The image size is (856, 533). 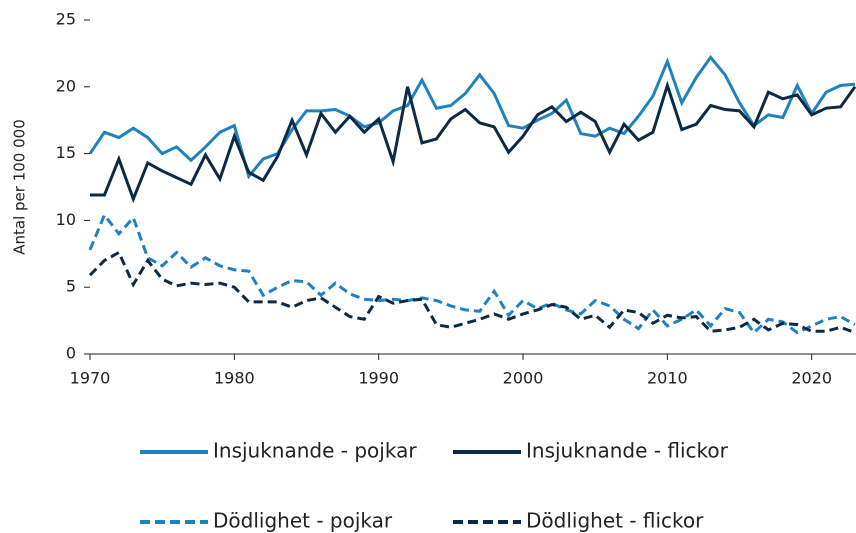 What do you see at coordinates (66, 85) in the screenshot?
I see `y-tick-label: 20` at bounding box center [66, 85].